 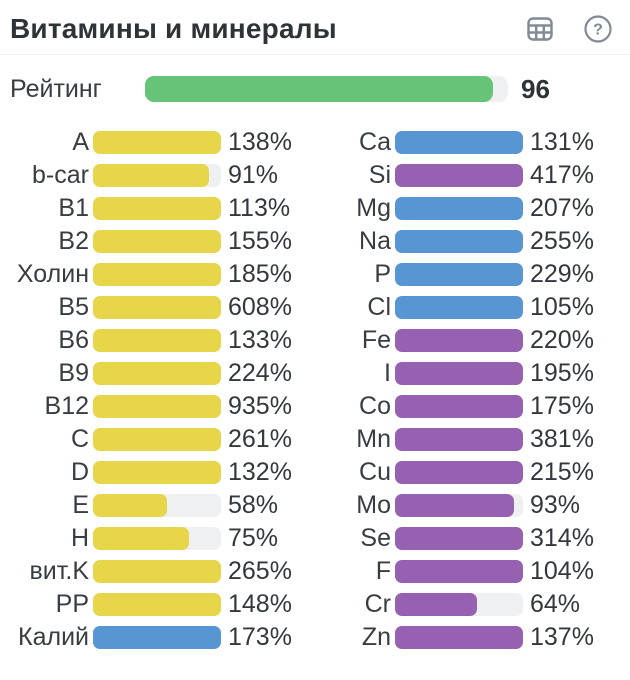 What do you see at coordinates (60, 175) in the screenshot?
I see `nutrient-label: b-car` at bounding box center [60, 175].